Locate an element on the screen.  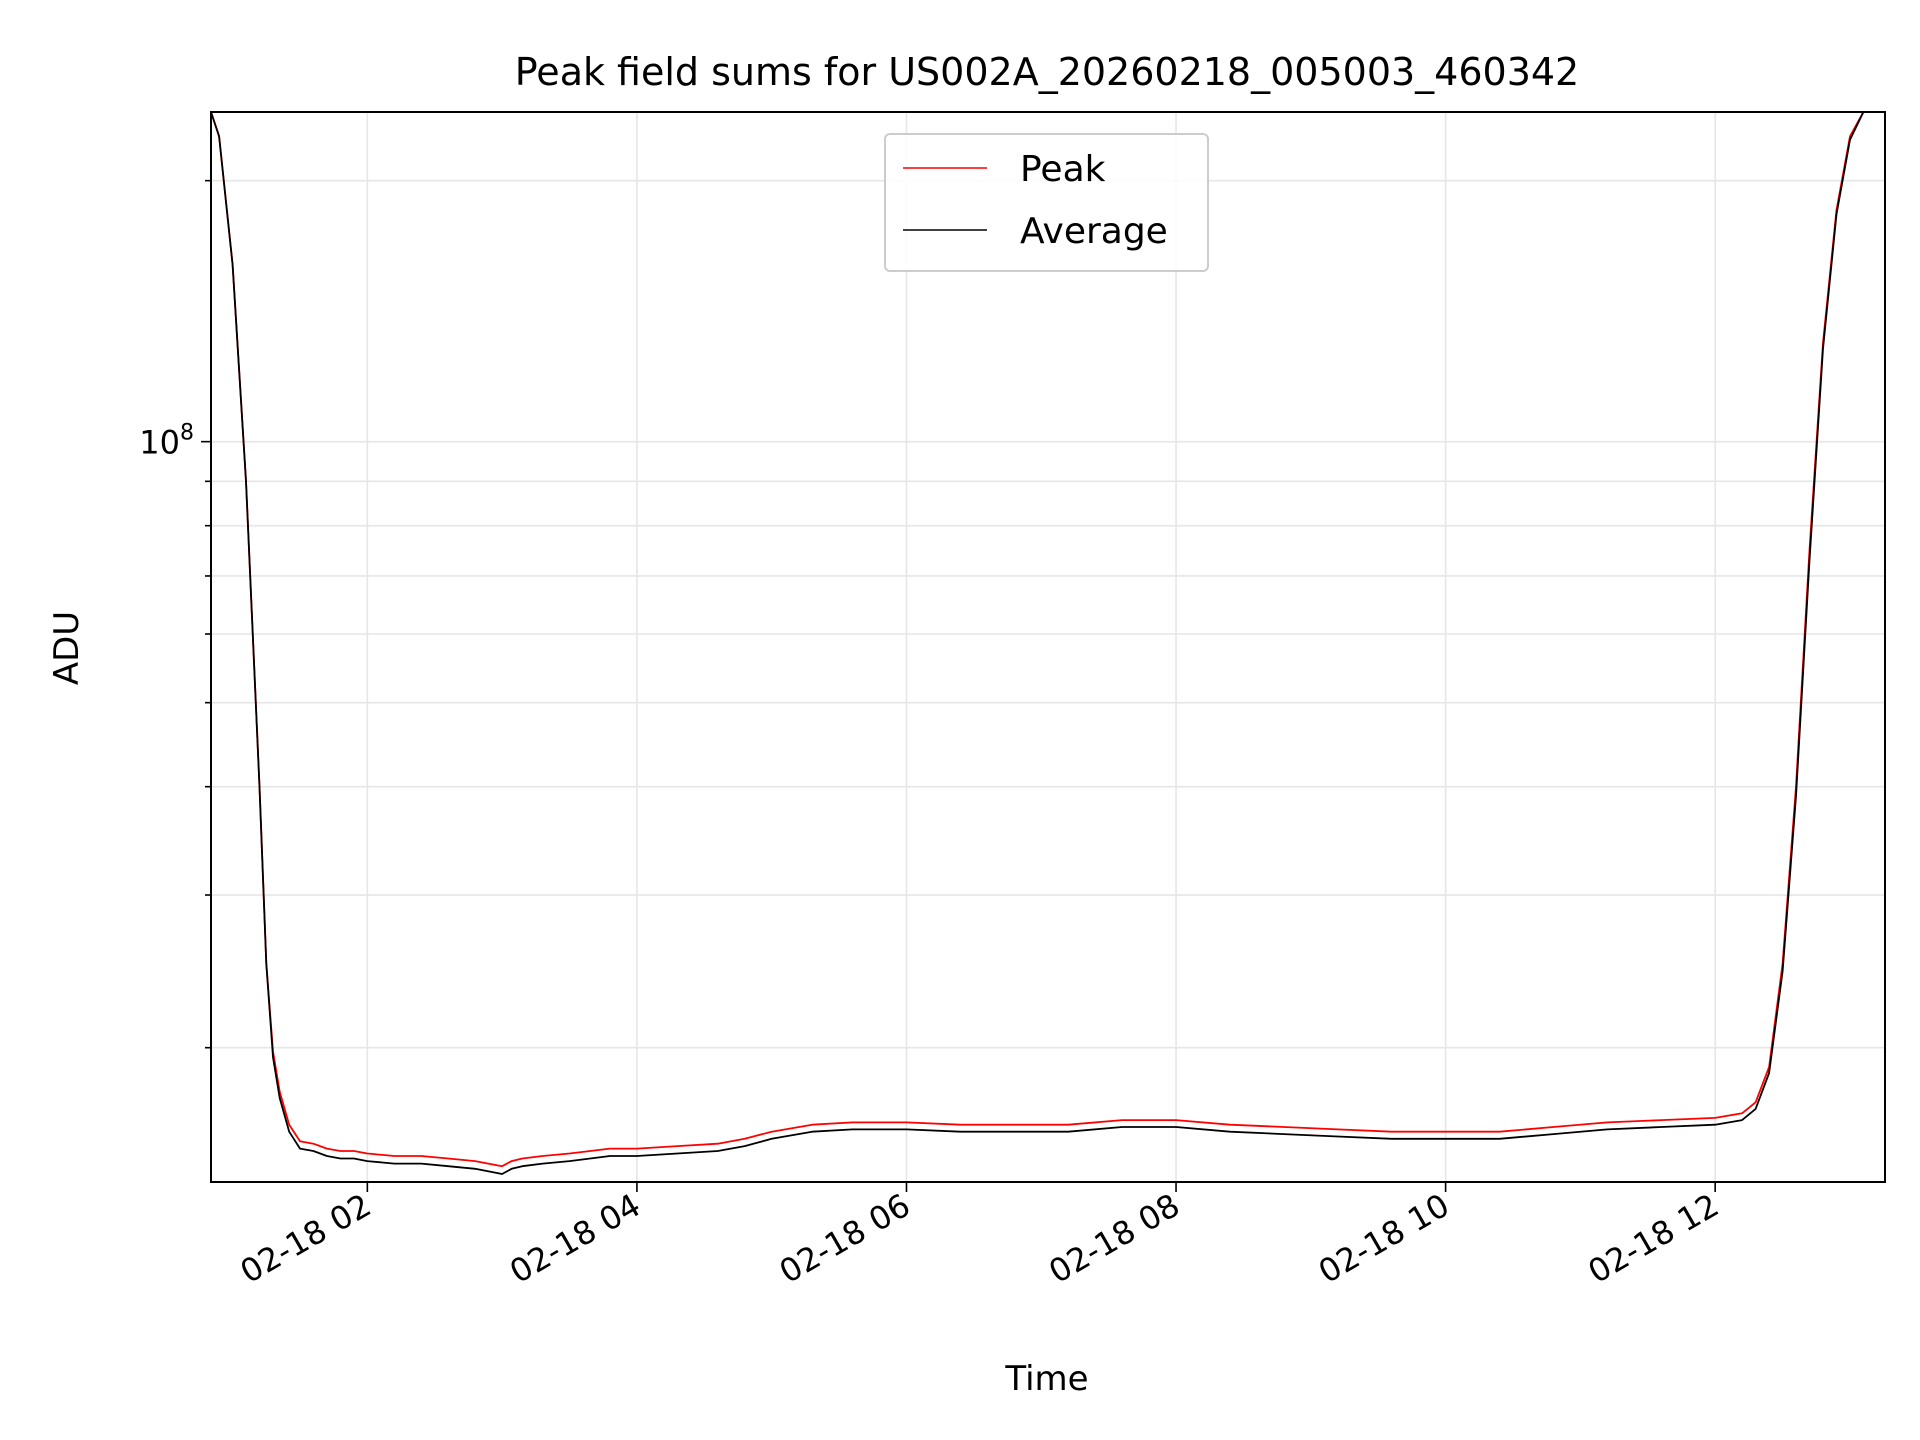
legend: Peak Average is located at coordinates (1046, 202).